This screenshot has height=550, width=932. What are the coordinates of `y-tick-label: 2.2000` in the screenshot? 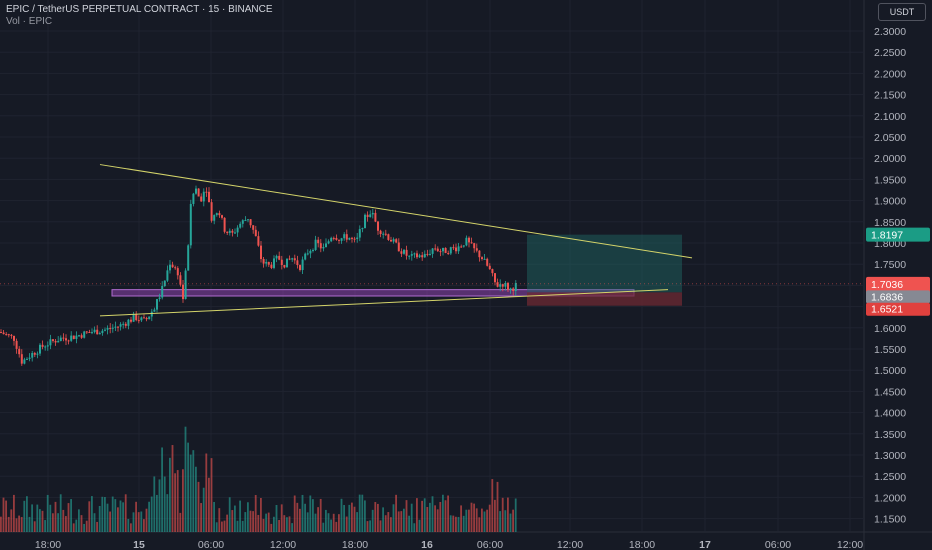 It's located at (890, 74).